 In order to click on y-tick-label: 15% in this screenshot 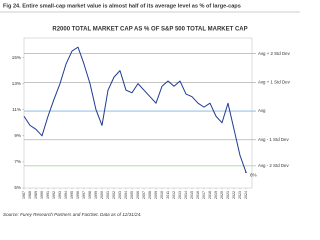, I will do `click(16, 57)`.